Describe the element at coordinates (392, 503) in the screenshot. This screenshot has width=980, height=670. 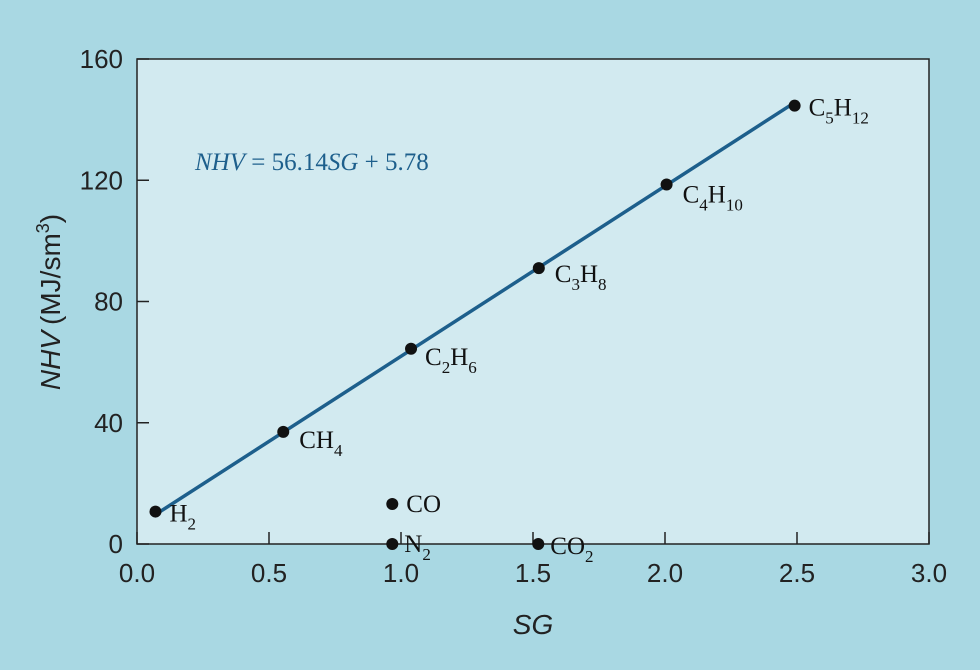
I see `data-point-co` at that location.